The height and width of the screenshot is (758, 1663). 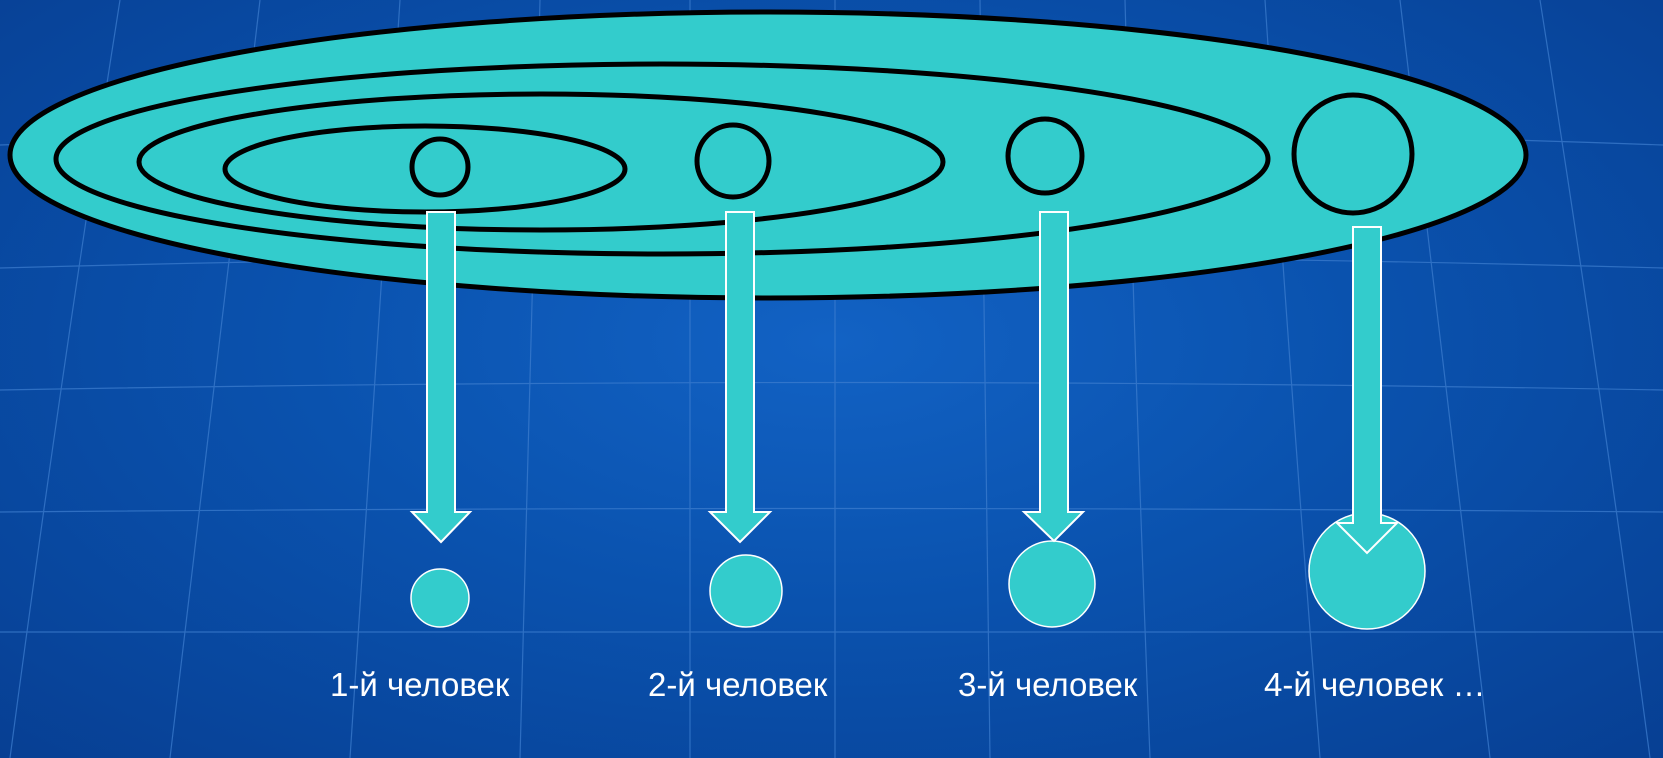 What do you see at coordinates (420, 684) in the screenshot?
I see `label-person-1: 1-й человек` at bounding box center [420, 684].